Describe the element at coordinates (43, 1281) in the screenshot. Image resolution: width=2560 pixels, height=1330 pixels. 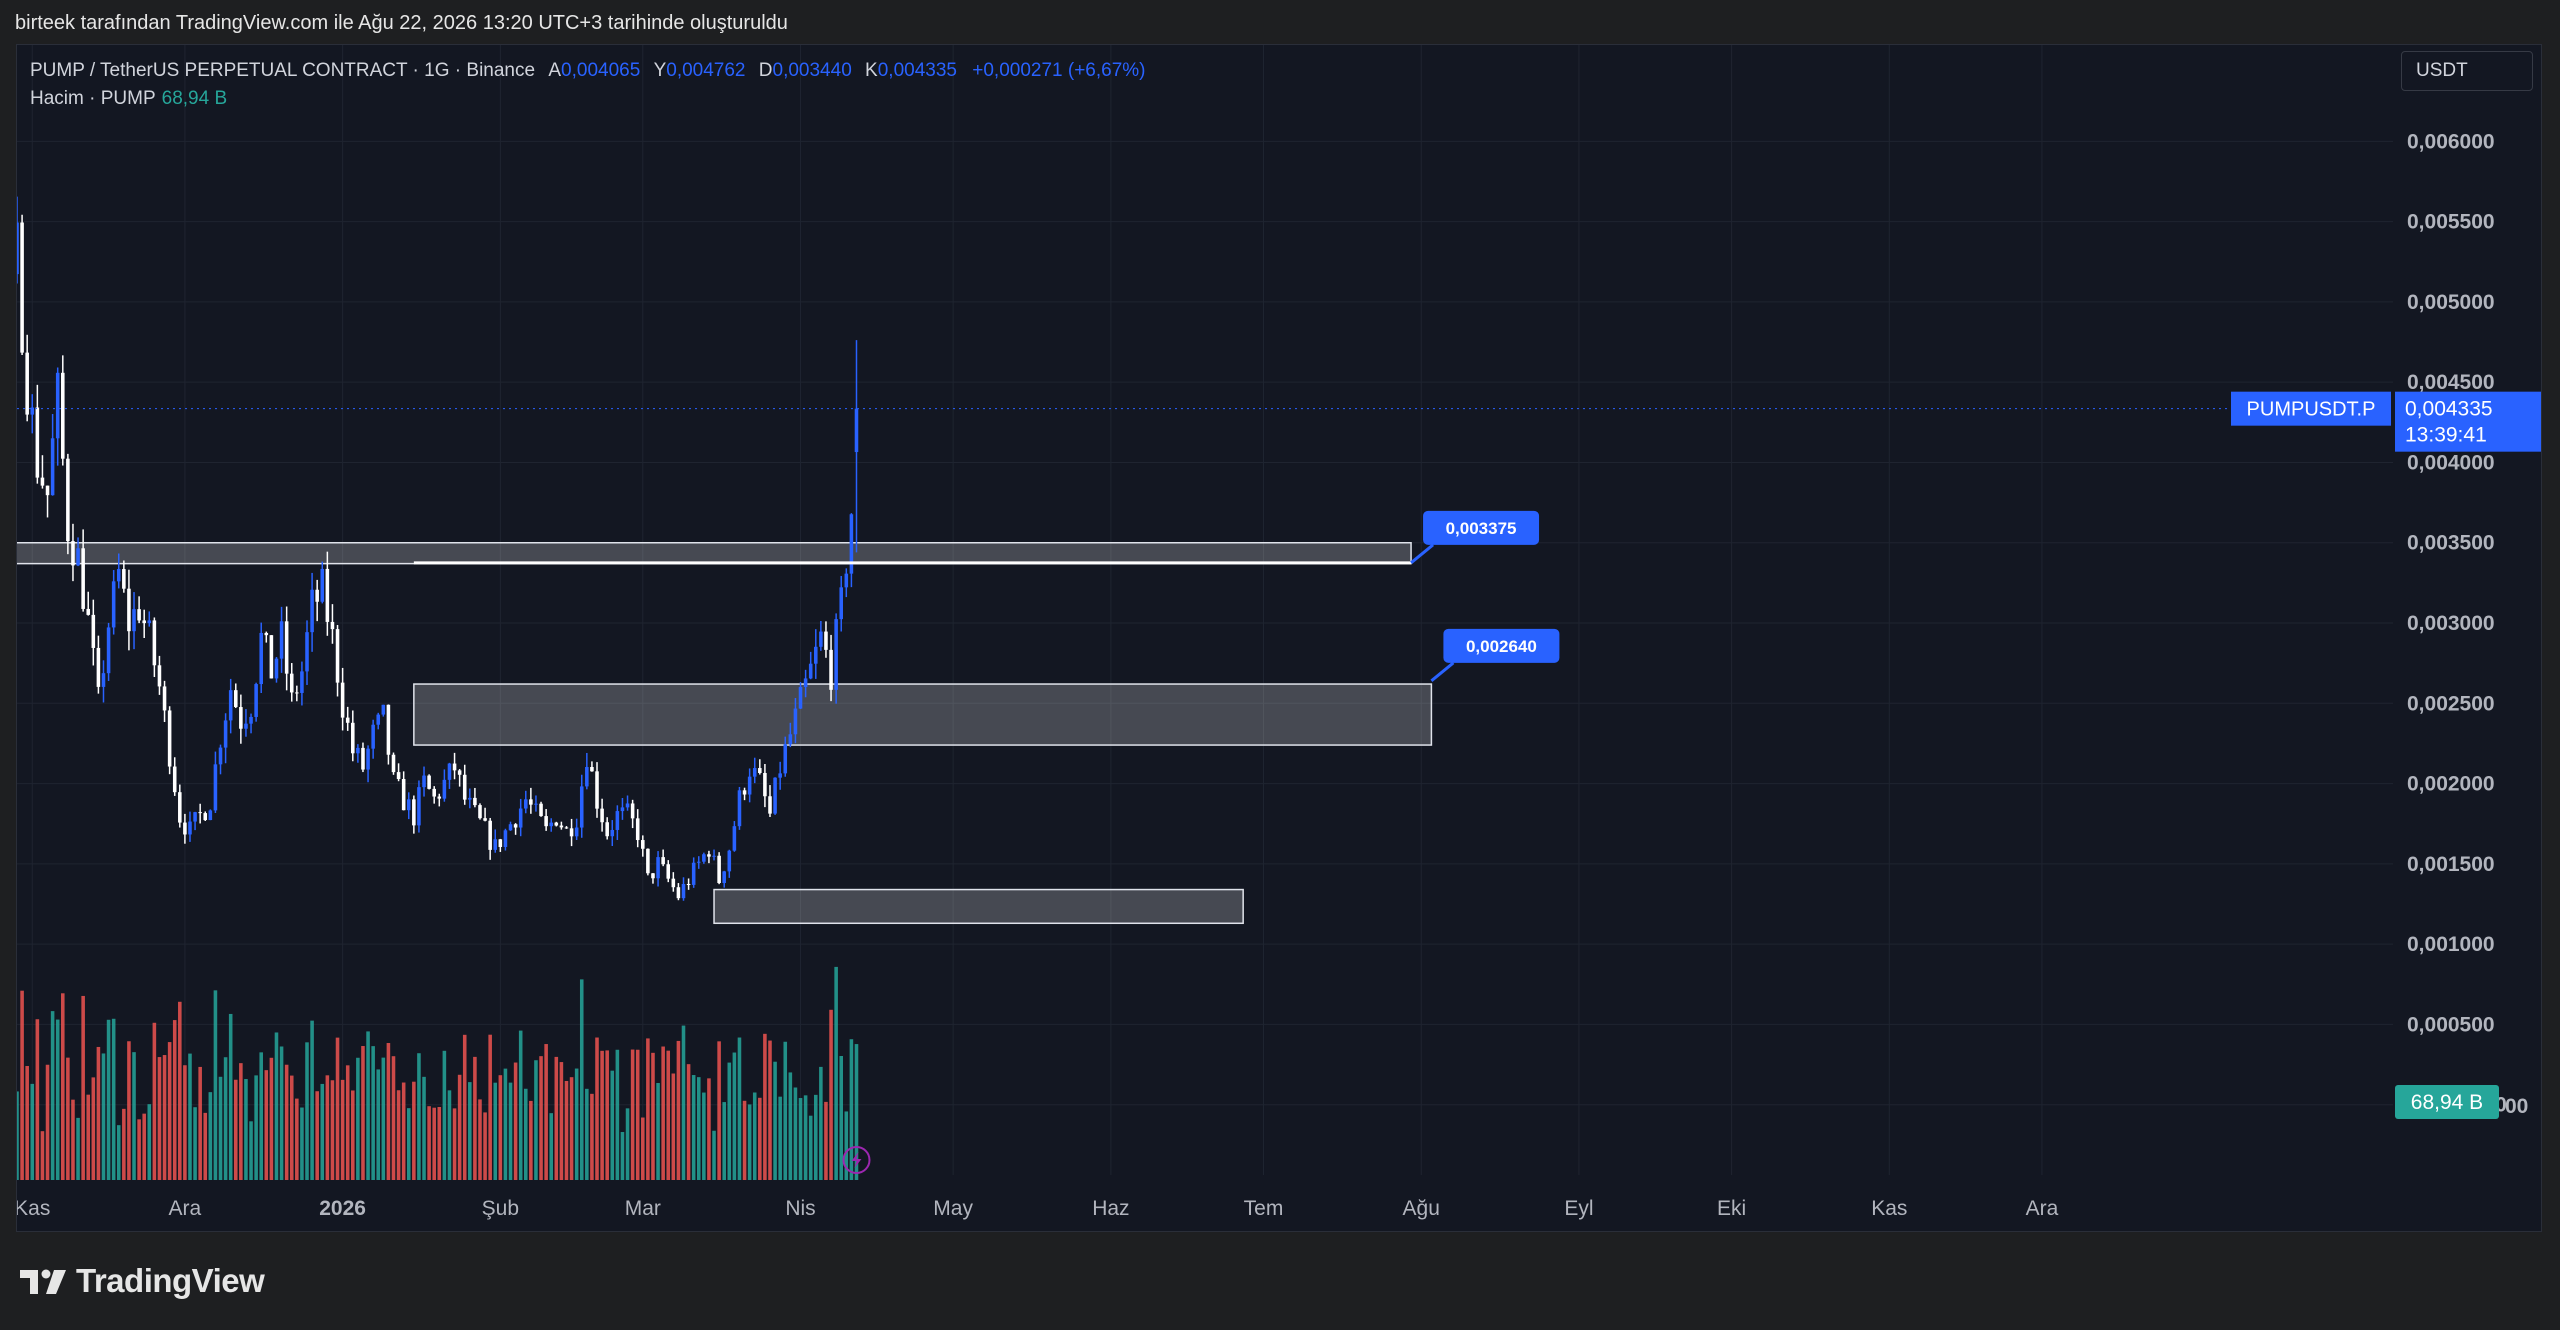
I see `tradingview-logo-icon` at that location.